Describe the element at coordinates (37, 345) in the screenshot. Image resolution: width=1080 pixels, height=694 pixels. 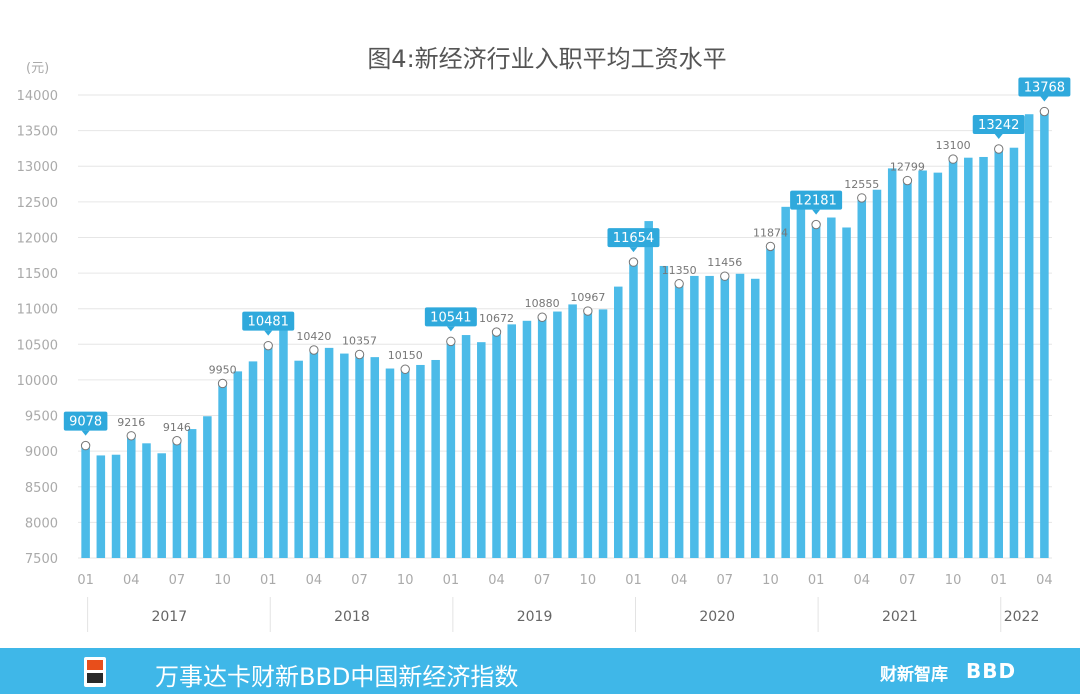
I see `y-tick-label: 10500` at that location.